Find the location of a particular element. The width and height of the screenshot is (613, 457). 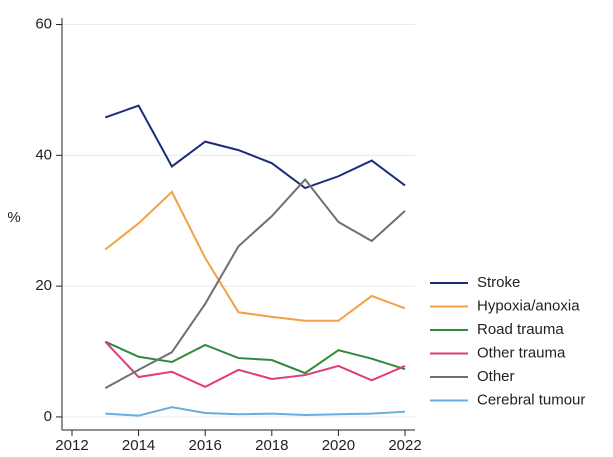

x-tick-label: 2014 is located at coordinates (138, 445).